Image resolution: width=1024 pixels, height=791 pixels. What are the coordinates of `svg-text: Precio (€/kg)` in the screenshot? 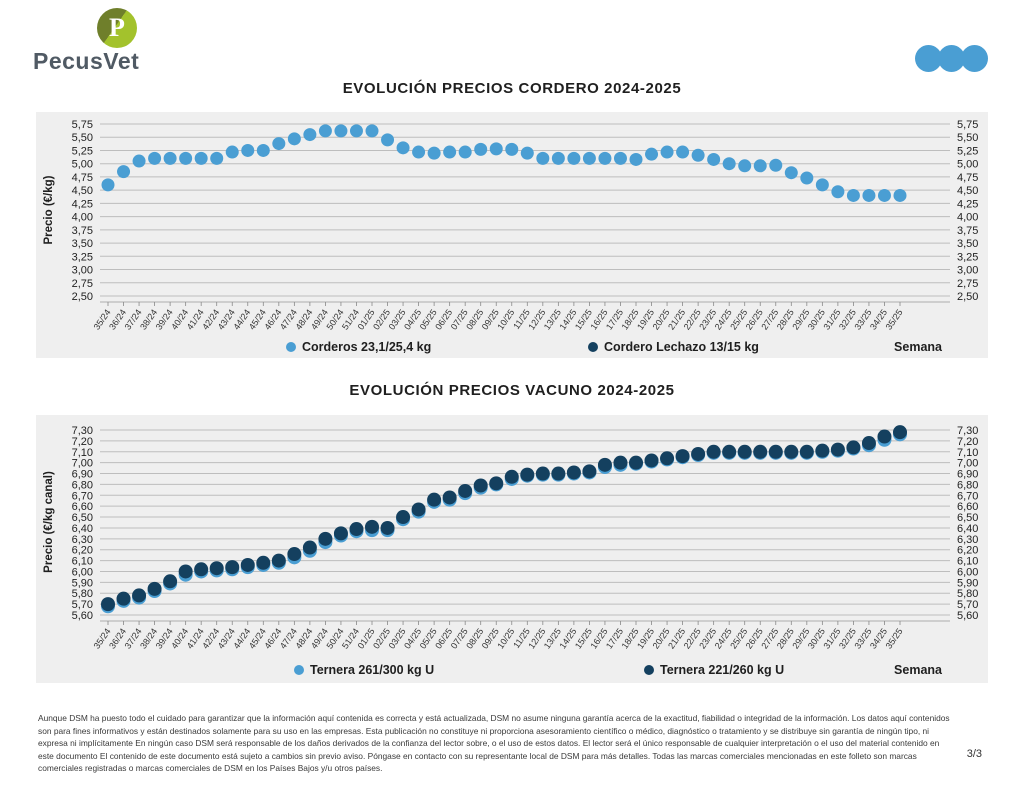 It's located at (49, 209).